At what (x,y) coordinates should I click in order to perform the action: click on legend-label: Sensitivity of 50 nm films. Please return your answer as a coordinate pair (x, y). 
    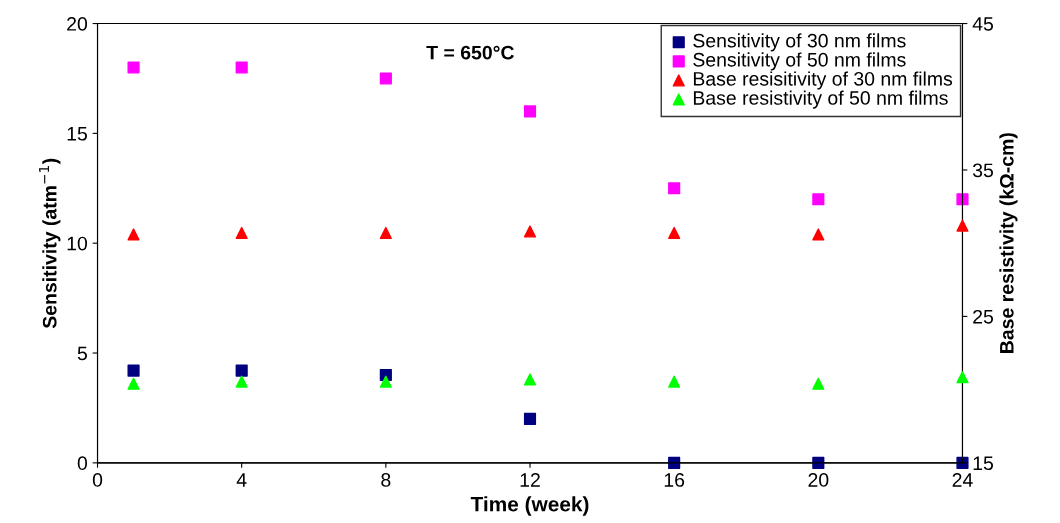
    Looking at the image, I should click on (799, 61).